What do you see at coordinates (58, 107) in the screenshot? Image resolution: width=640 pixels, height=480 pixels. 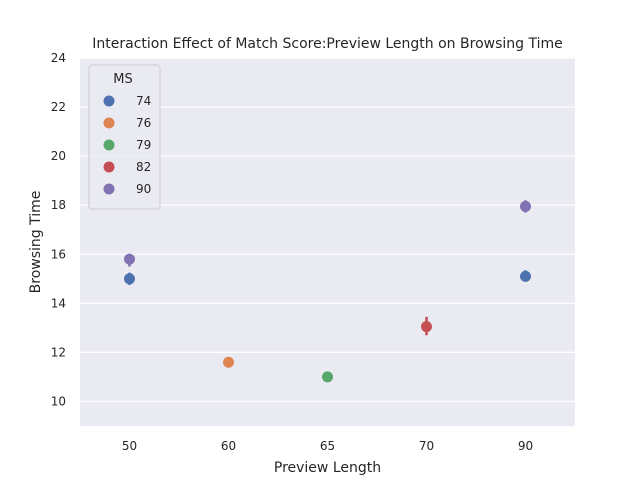 I see `y-tick-label: 22` at bounding box center [58, 107].